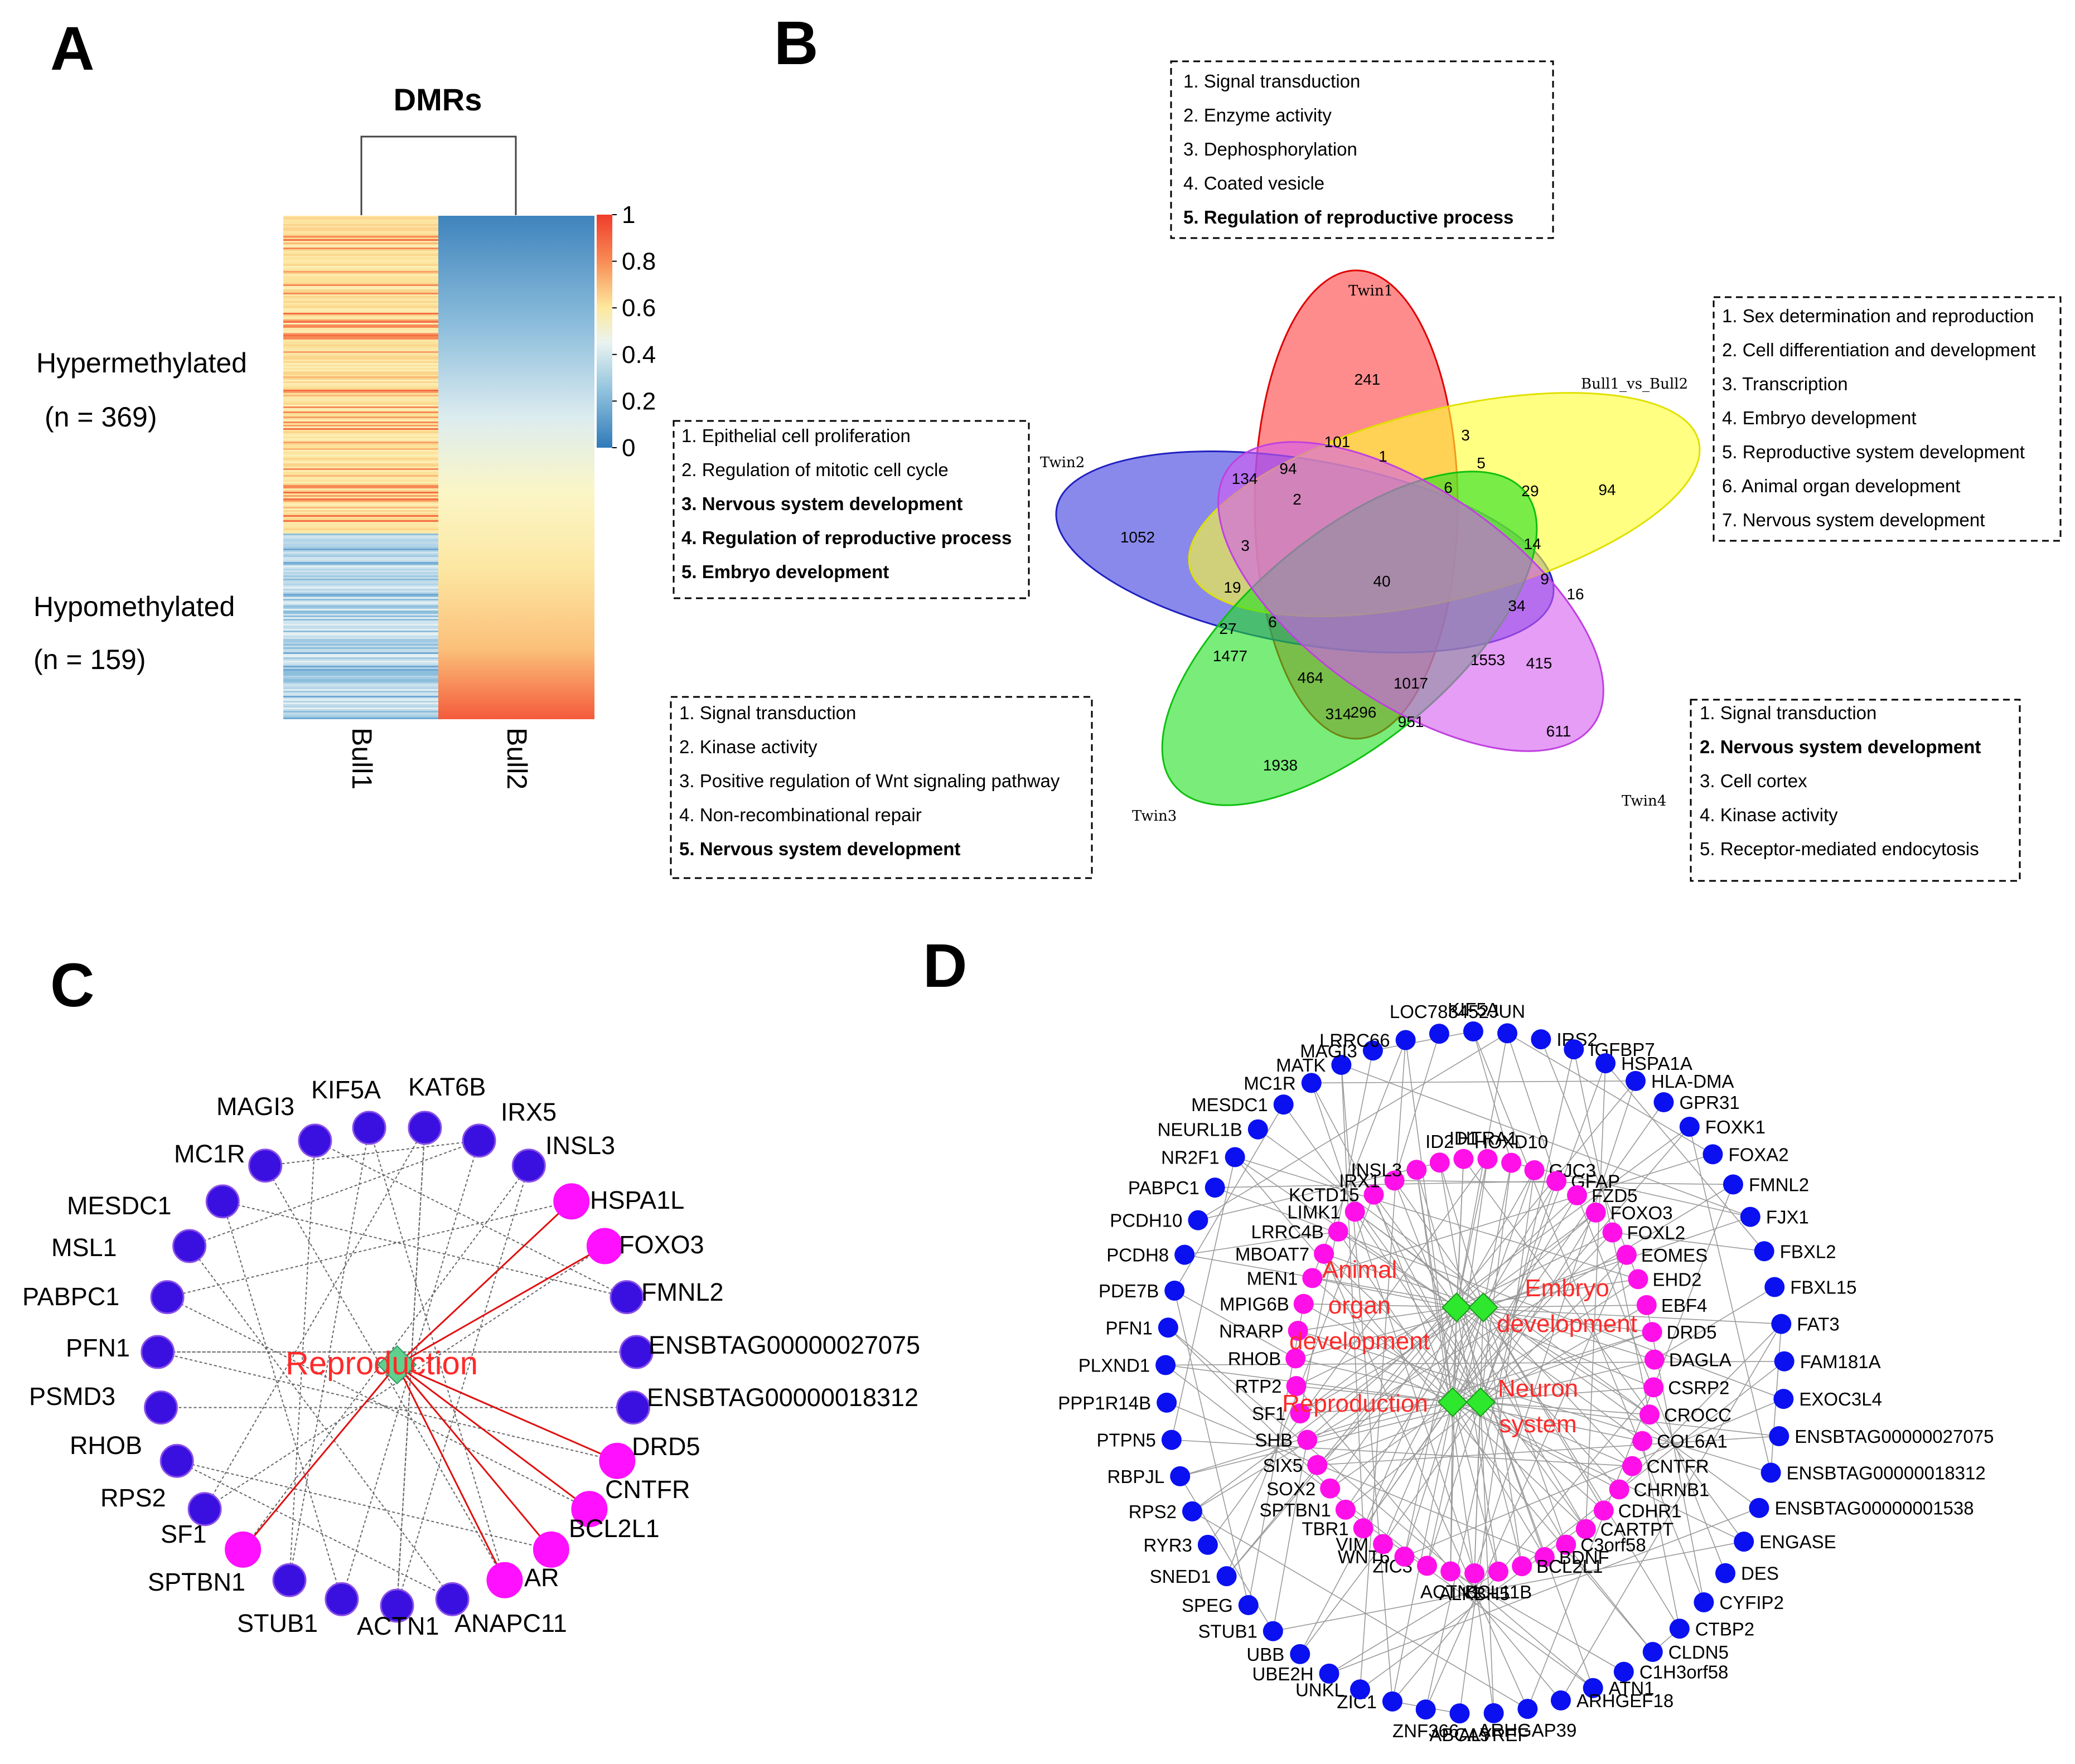  What do you see at coordinates (447, 1087) in the screenshot?
I see `network-c-node-label: KAT6B` at bounding box center [447, 1087].